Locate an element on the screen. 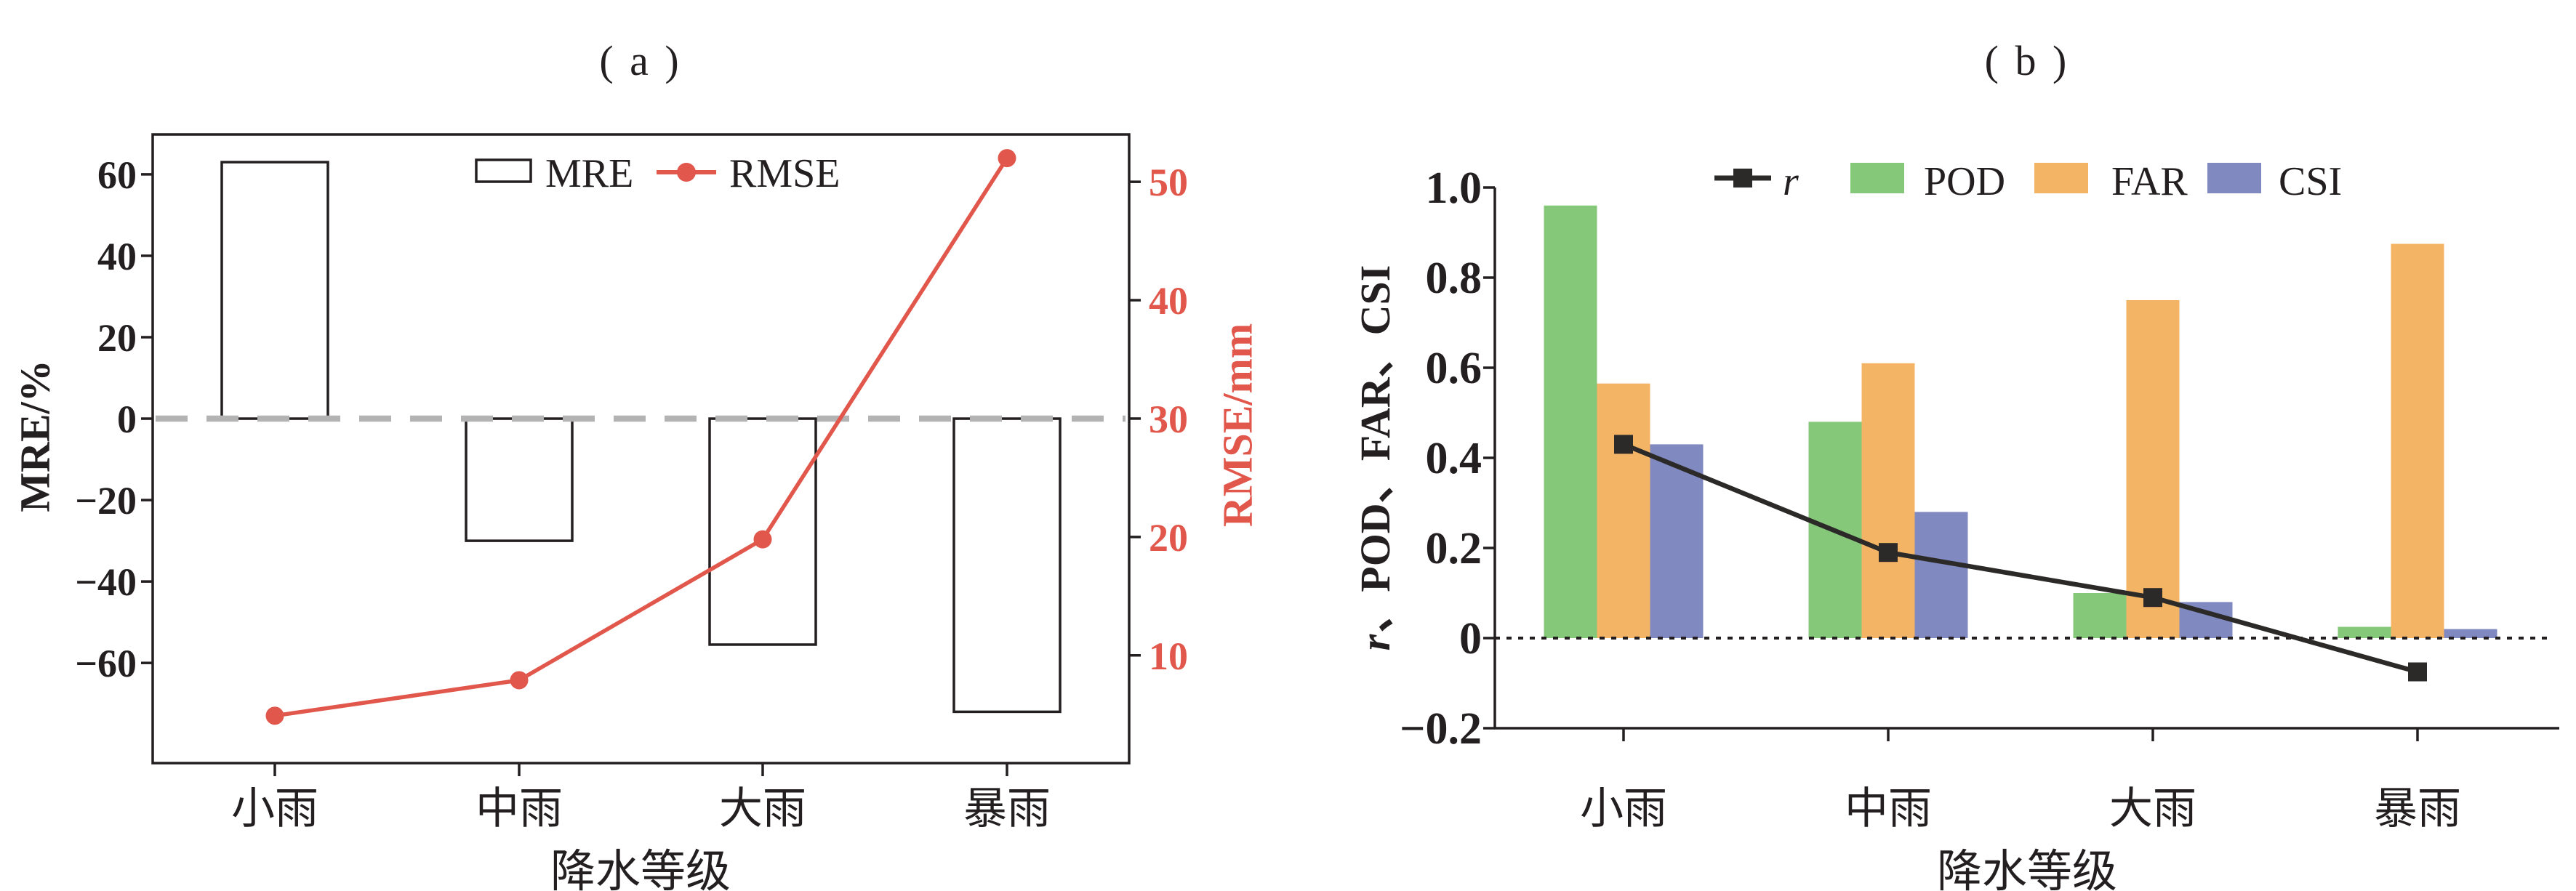  legend-a-mre-swatch is located at coordinates (504, 170).